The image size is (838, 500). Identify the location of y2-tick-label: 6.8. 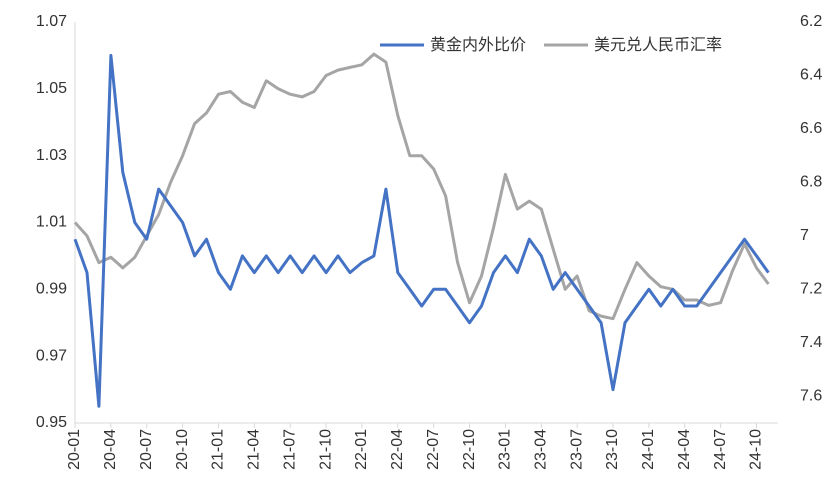
(811, 182).